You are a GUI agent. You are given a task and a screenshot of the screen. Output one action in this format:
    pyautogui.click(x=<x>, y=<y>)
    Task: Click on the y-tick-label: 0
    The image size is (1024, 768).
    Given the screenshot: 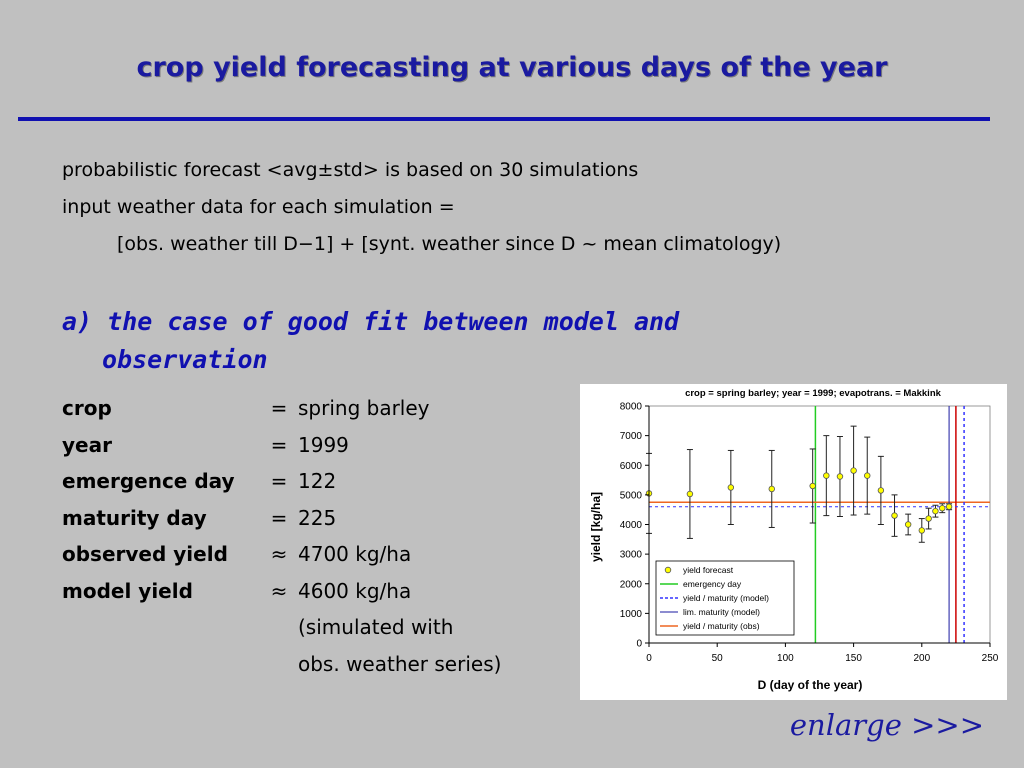 What is the action you would take?
    pyautogui.click(x=639, y=644)
    